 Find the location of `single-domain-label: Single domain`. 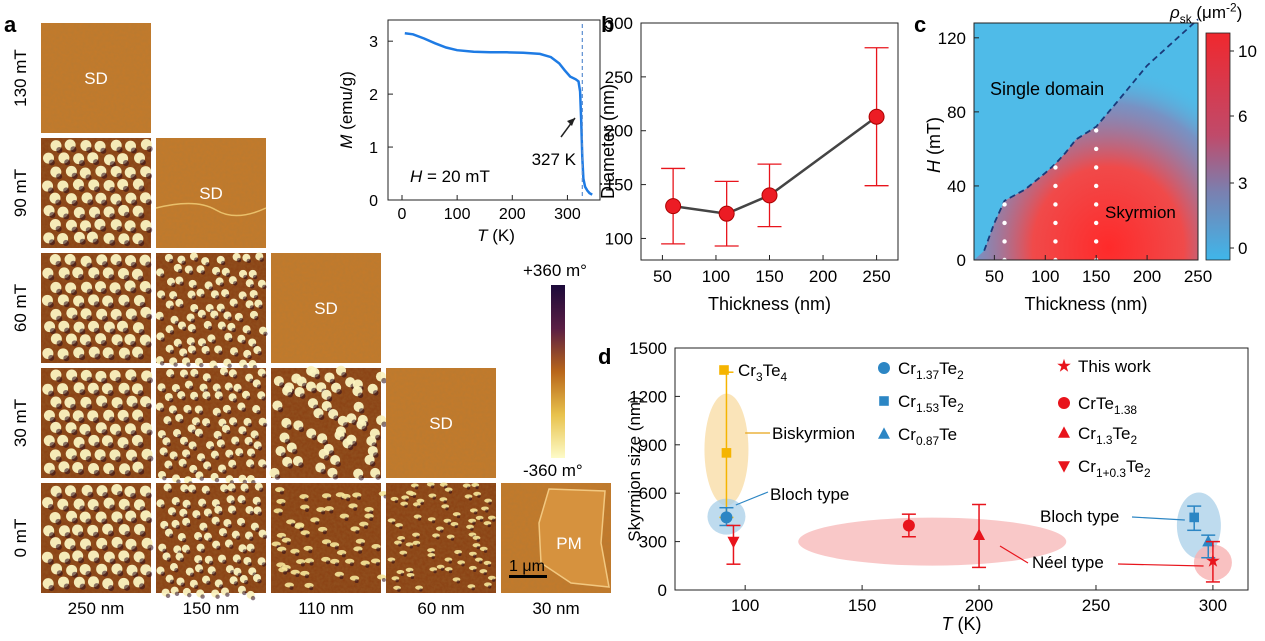

single-domain-label: Single domain is located at coordinates (1047, 89).